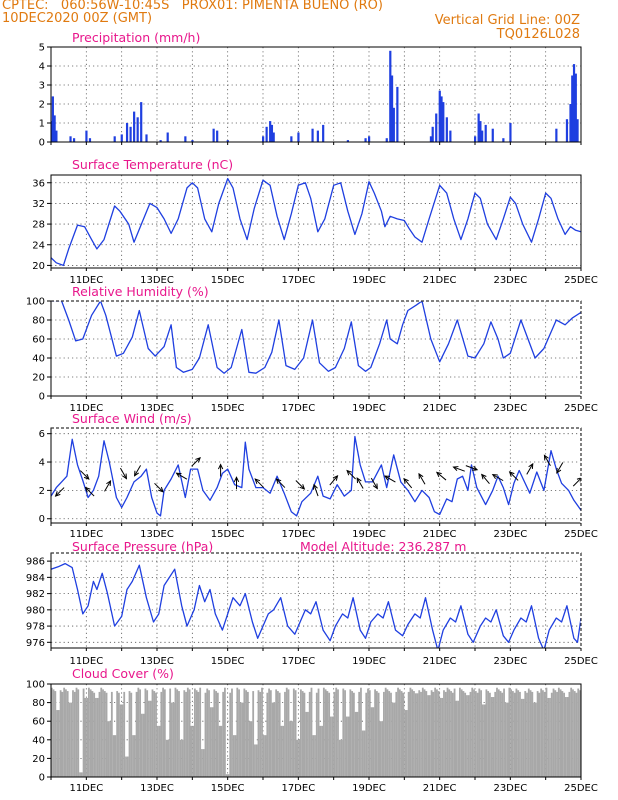 The height and width of the screenshot is (800, 618). What do you see at coordinates (440, 661) in the screenshot?
I see `x-tick-label: 21DEC` at bounding box center [440, 661].